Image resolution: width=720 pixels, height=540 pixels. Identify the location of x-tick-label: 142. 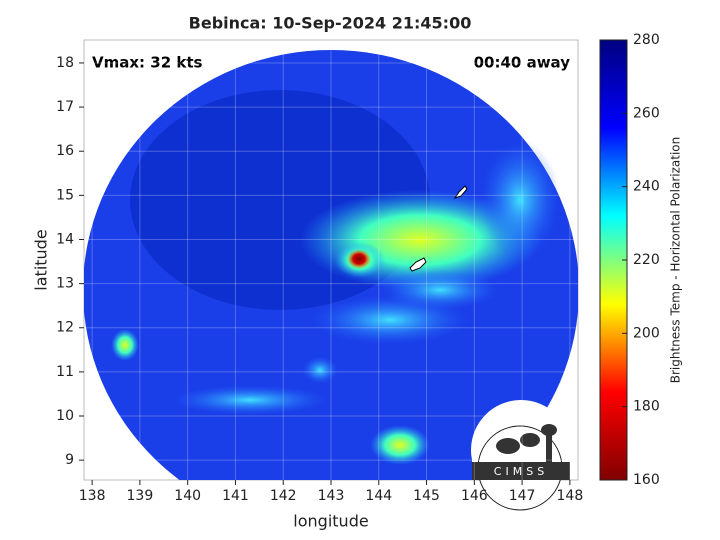
(283, 496).